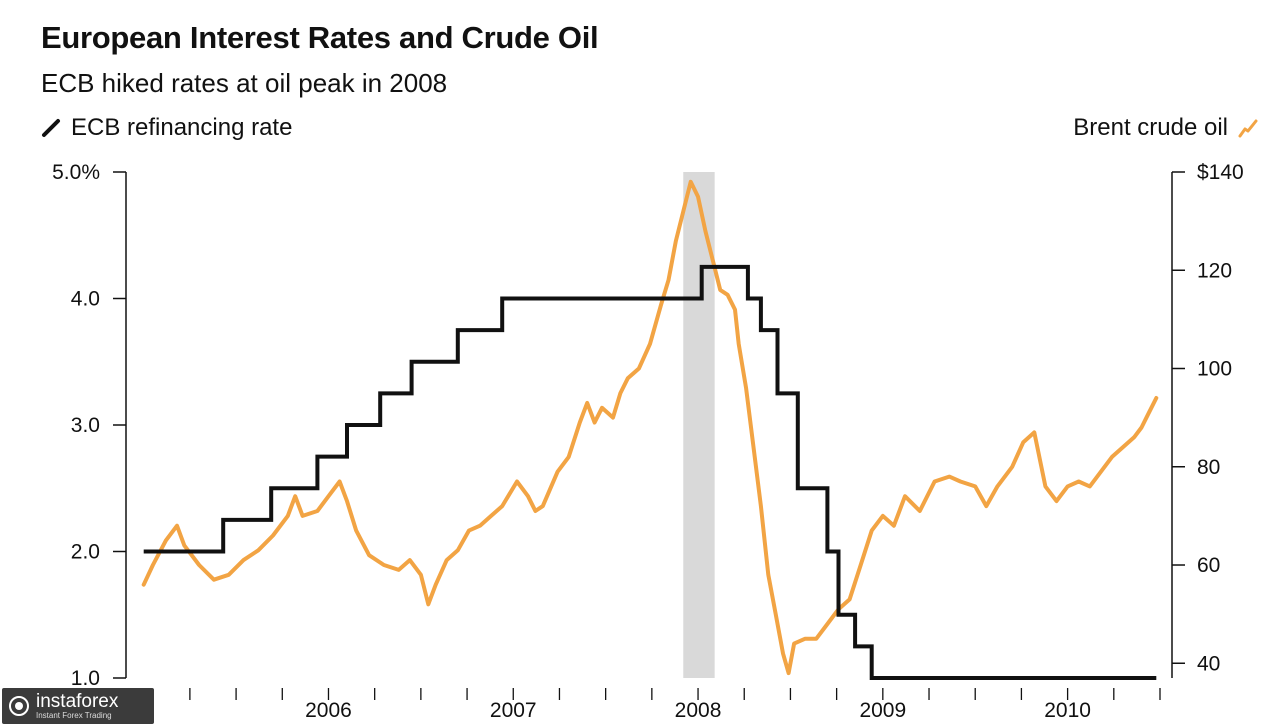 Image resolution: width=1280 pixels, height=725 pixels. What do you see at coordinates (85, 678) in the screenshot?
I see `left-axis-tick-label: 1.0` at bounding box center [85, 678].